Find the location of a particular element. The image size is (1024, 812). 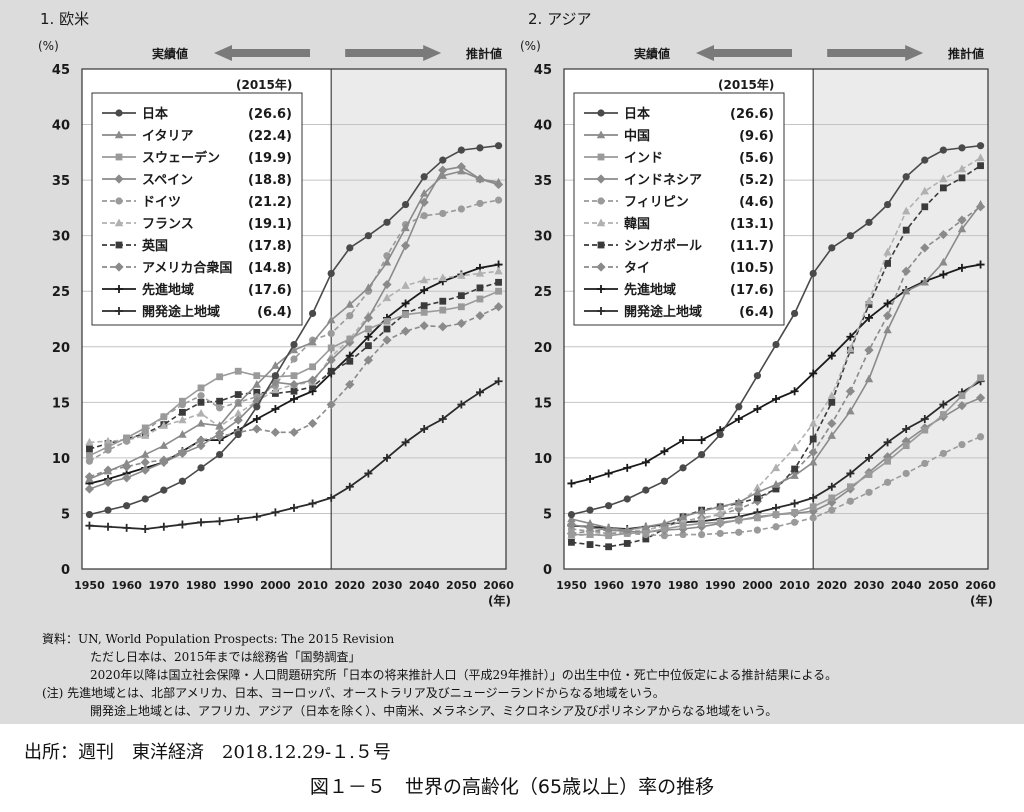

note-japan-source: ただし日本は、2015年までは総務省「国勢調査」 is located at coordinates (225, 657).